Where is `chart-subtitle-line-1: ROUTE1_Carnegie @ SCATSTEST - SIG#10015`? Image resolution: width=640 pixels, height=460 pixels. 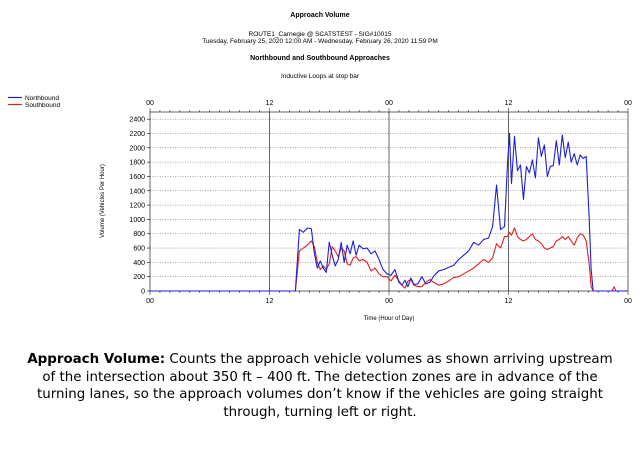
chart-subtitle-line-1: ROUTE1_Carnegie @ SCATSTEST - SIG#10015 is located at coordinates (320, 34).